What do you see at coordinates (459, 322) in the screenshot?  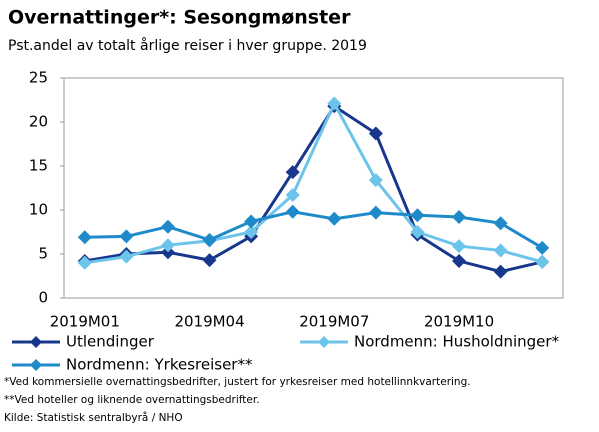 I see `x-tick-label: 2019M10` at bounding box center [459, 322].